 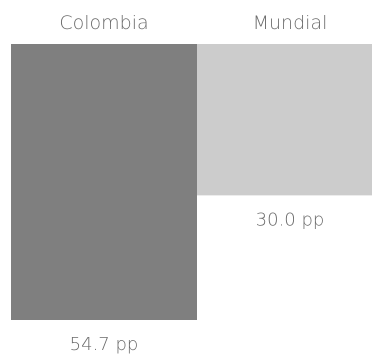 What do you see at coordinates (290, 219) in the screenshot?
I see `value-label-mundial: 30.0 pp` at bounding box center [290, 219].